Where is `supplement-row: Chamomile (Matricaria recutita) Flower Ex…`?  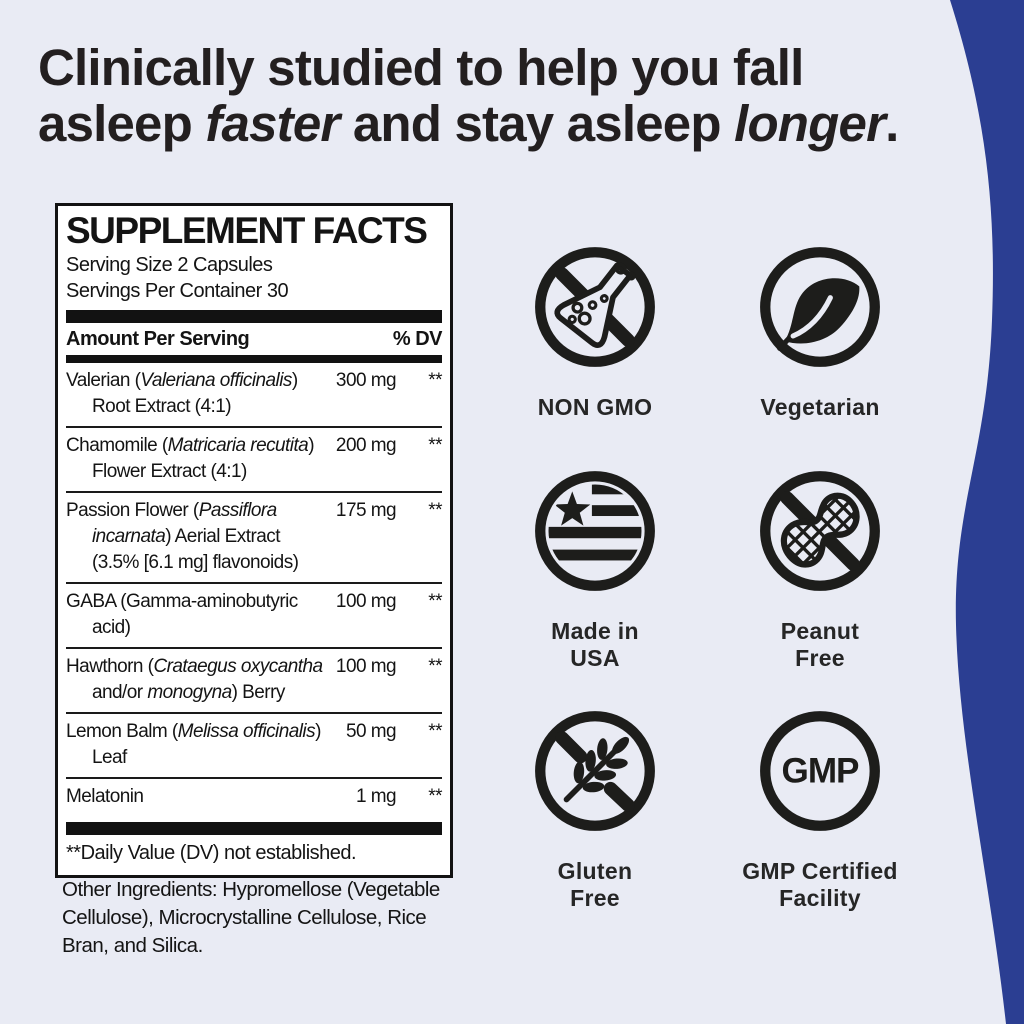
supplement-row: Chamomile (Matricaria recutita) Flower Ex… is located at coordinates (254, 460).